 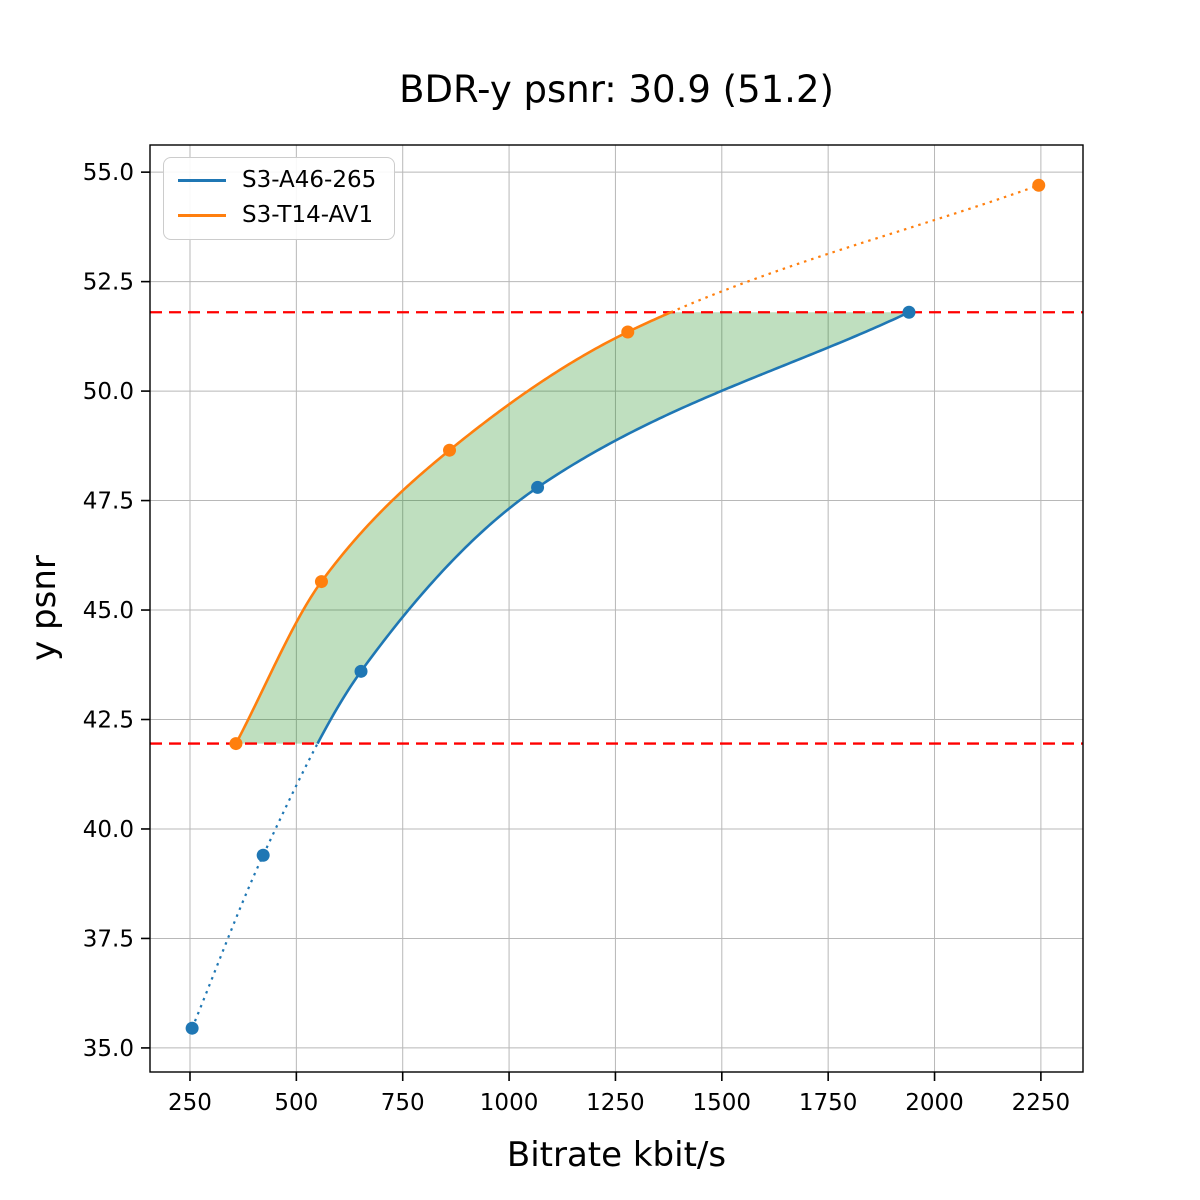 What do you see at coordinates (509, 1103) in the screenshot?
I see `x-tick-label: 1000` at bounding box center [509, 1103].